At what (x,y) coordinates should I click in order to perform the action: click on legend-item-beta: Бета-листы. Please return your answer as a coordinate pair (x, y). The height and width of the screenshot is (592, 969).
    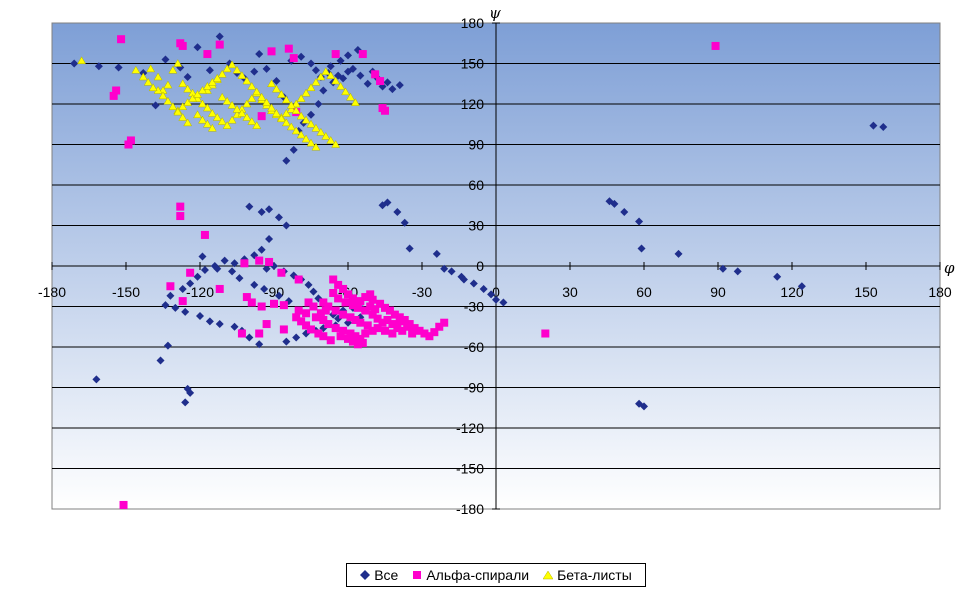
    Looking at the image, I should click on (587, 575).